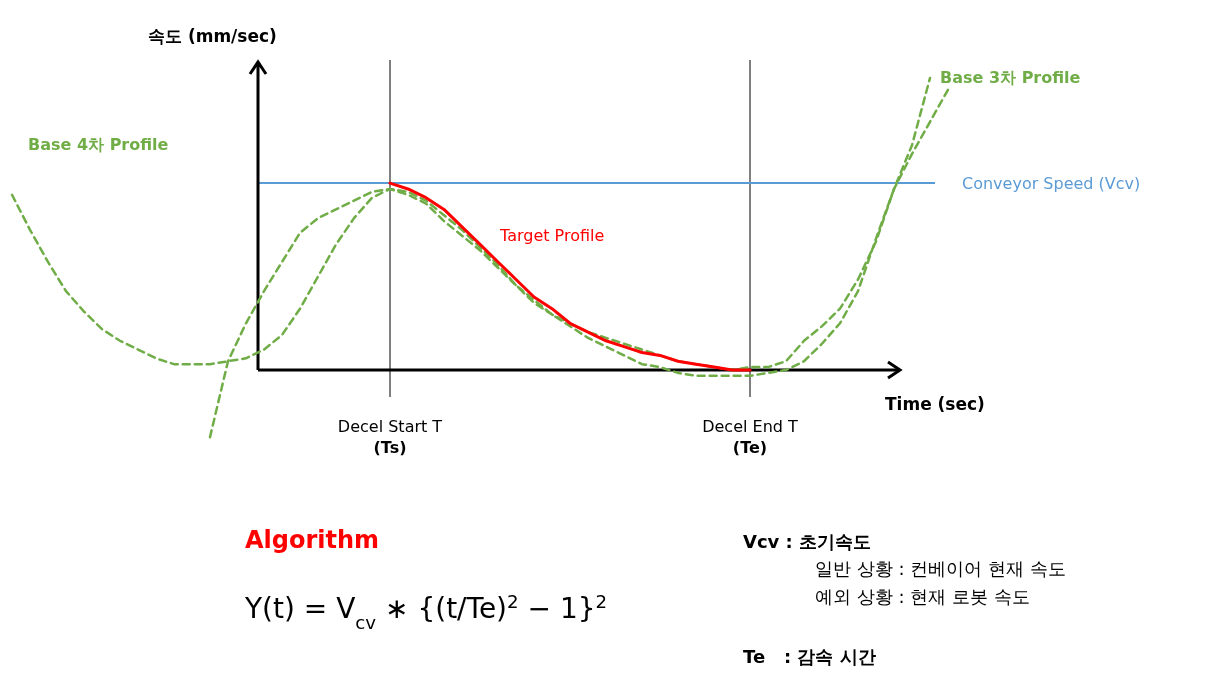 The image size is (1209, 693). Describe the element at coordinates (1051, 184) in the screenshot. I see `ref-line-label: Conveyor Speed (Vcv)` at that location.